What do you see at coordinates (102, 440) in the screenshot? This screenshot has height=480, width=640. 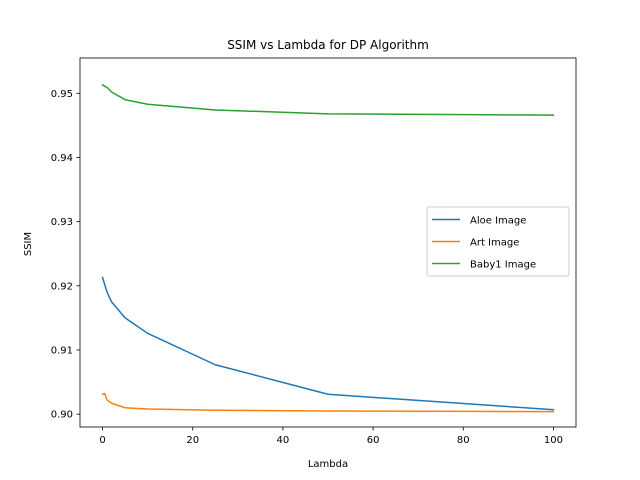 I see `x-tick-label: 0` at bounding box center [102, 440].